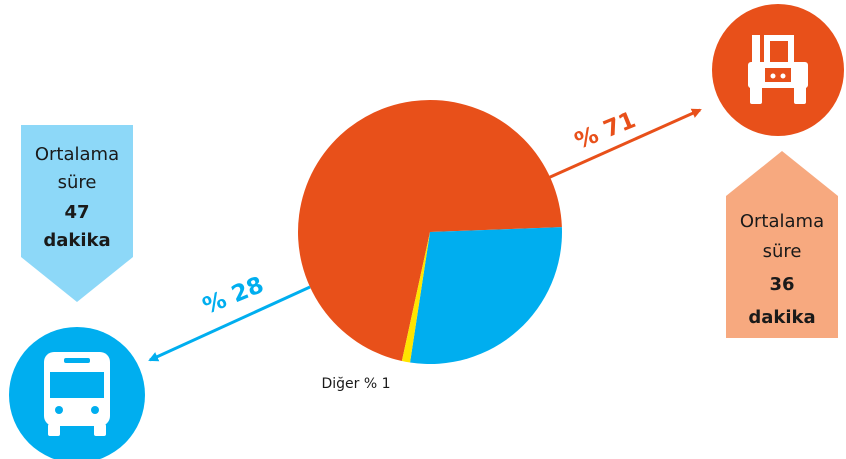 This screenshot has width=846, height=459. I want to click on bus-callout-unit: dakika, so click(76, 240).